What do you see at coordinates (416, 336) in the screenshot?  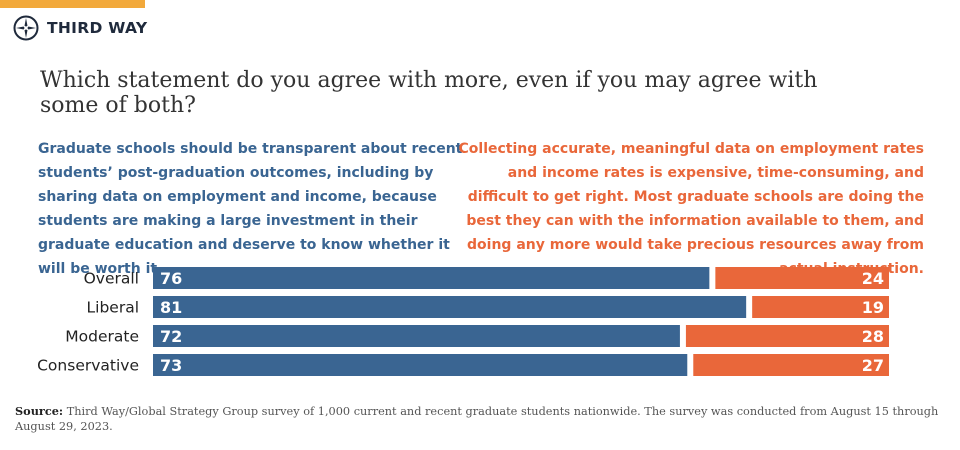 I see `bar-transparency-moderate` at bounding box center [416, 336].